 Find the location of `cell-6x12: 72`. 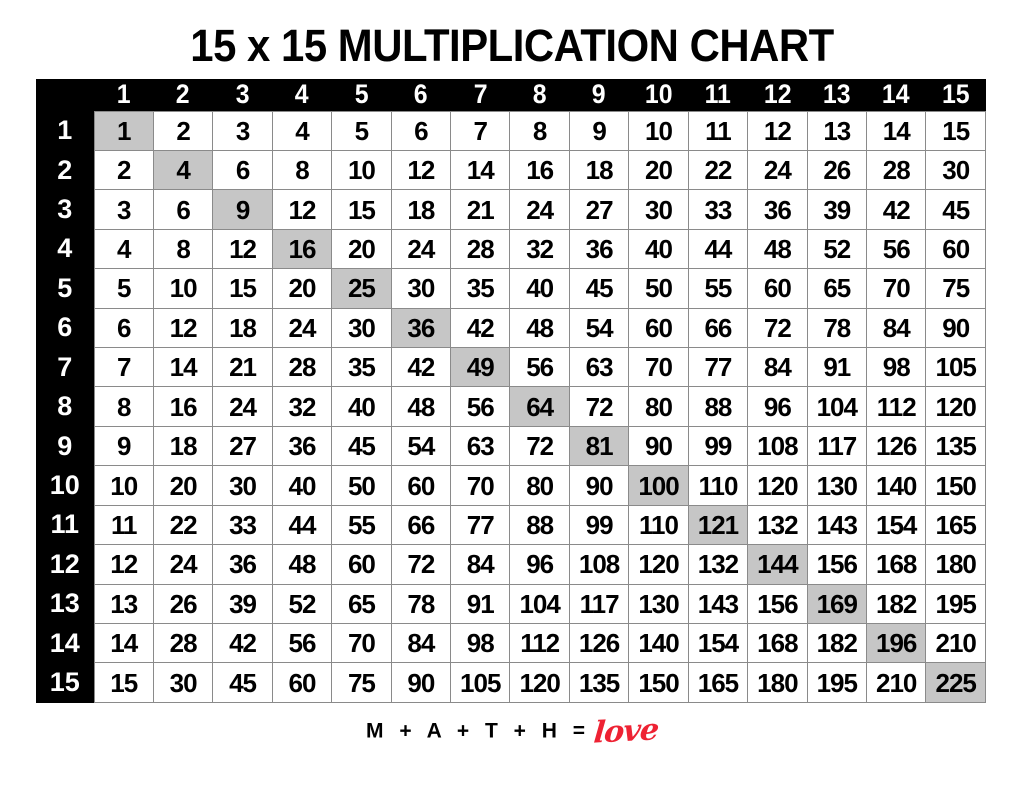

cell-6x12: 72 is located at coordinates (777, 328).